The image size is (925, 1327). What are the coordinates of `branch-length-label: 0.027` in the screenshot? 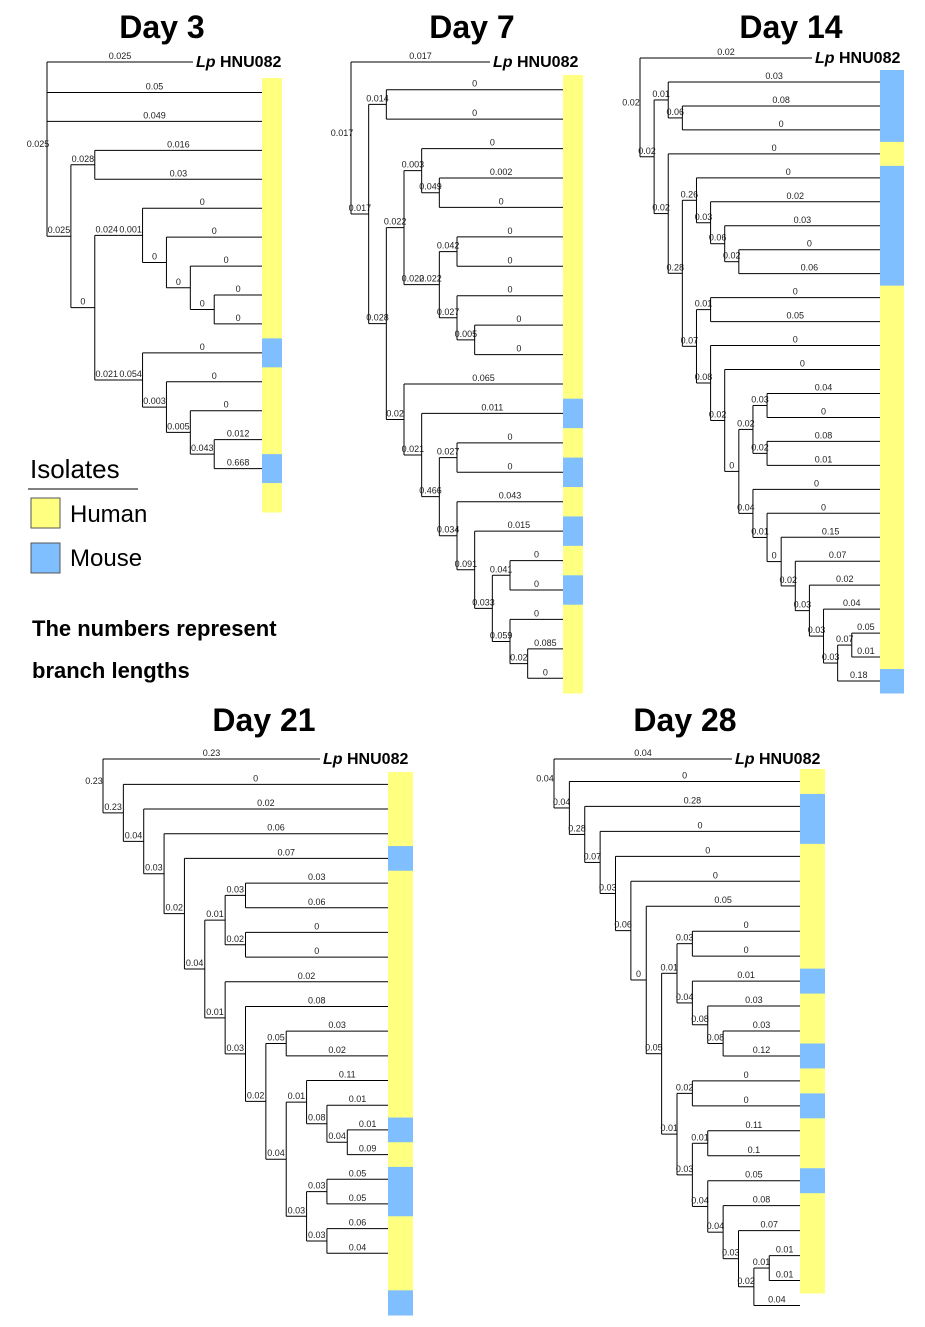 It's located at (448, 312).